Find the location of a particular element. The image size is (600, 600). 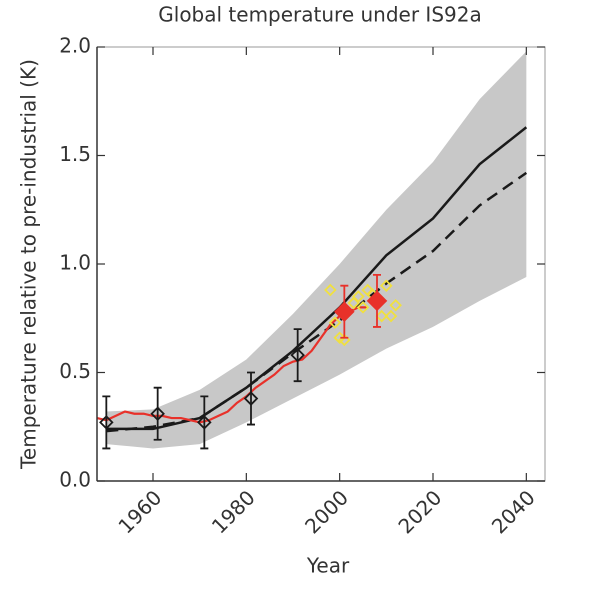

y-tick-label: 2.0 is located at coordinates (75, 46).